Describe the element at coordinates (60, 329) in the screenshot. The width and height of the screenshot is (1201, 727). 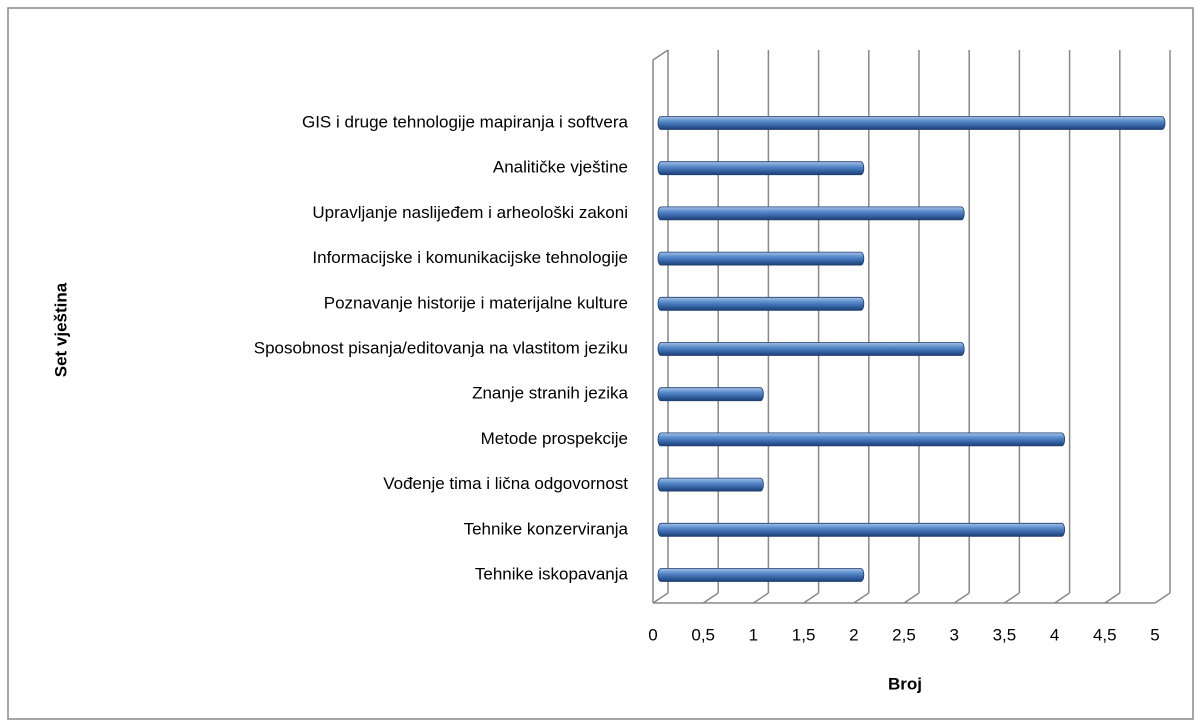
I see `y-axis-title: Set vještina` at that location.